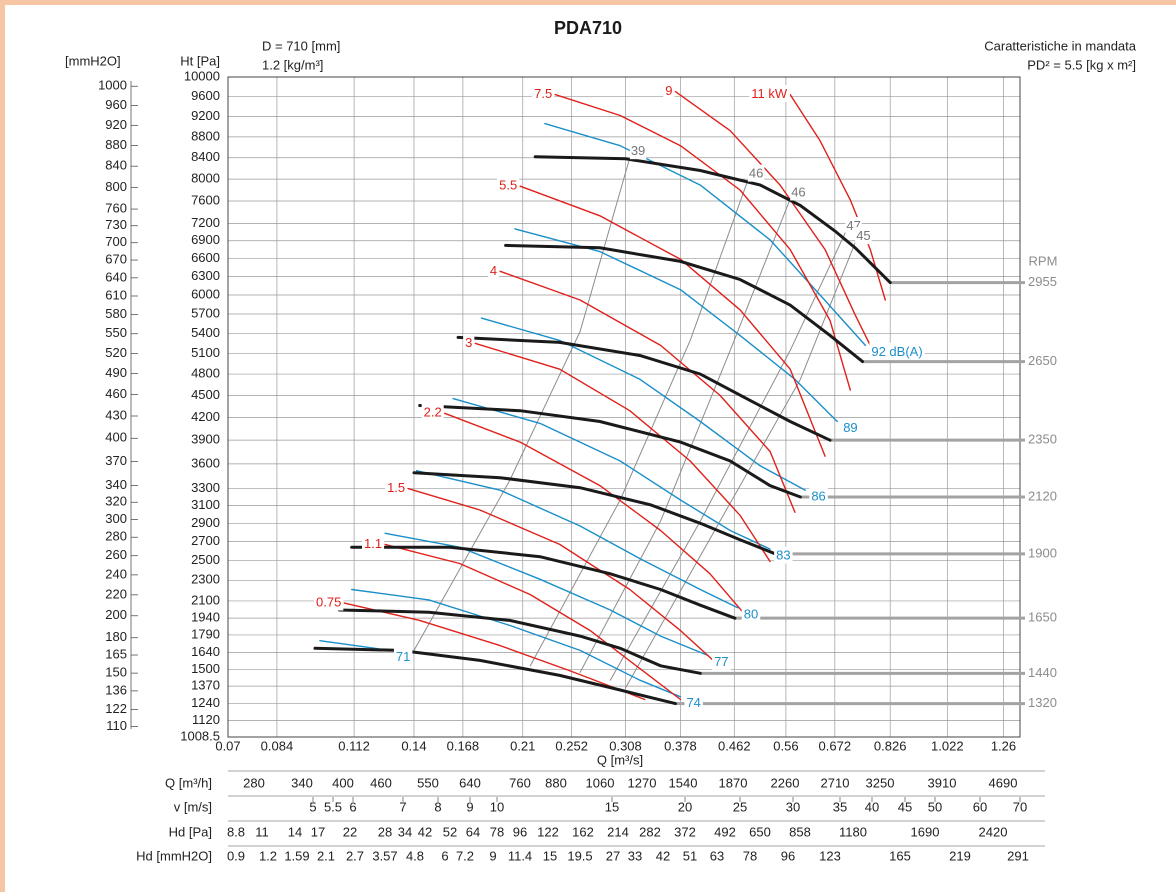 The image size is (1176, 892). Describe the element at coordinates (1003, 782) in the screenshot. I see `table-cell: 4690` at that location.